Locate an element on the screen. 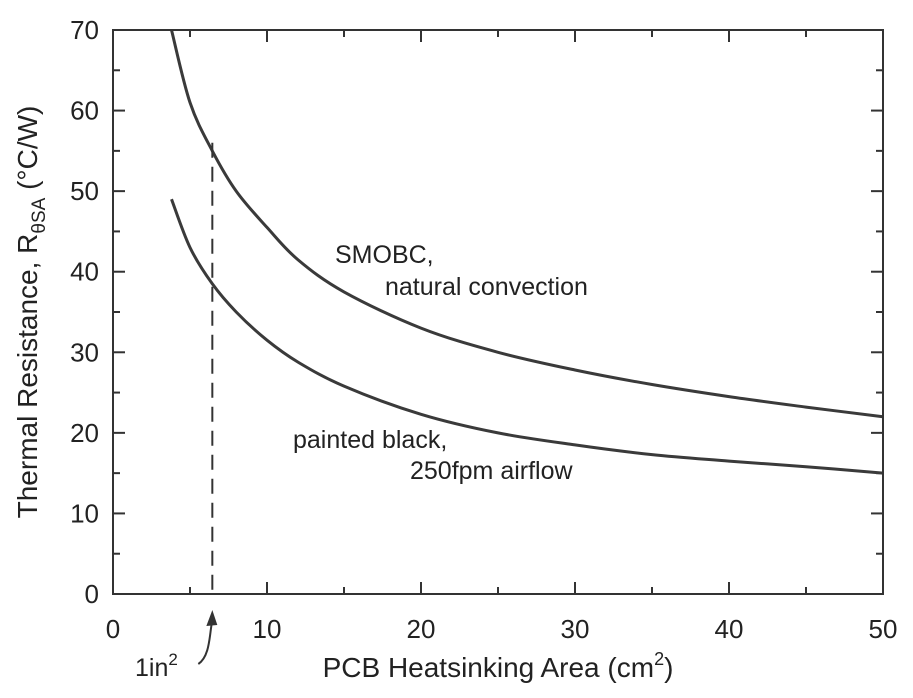 The height and width of the screenshot is (698, 913). marker-label: 1in2 is located at coordinates (156, 666).